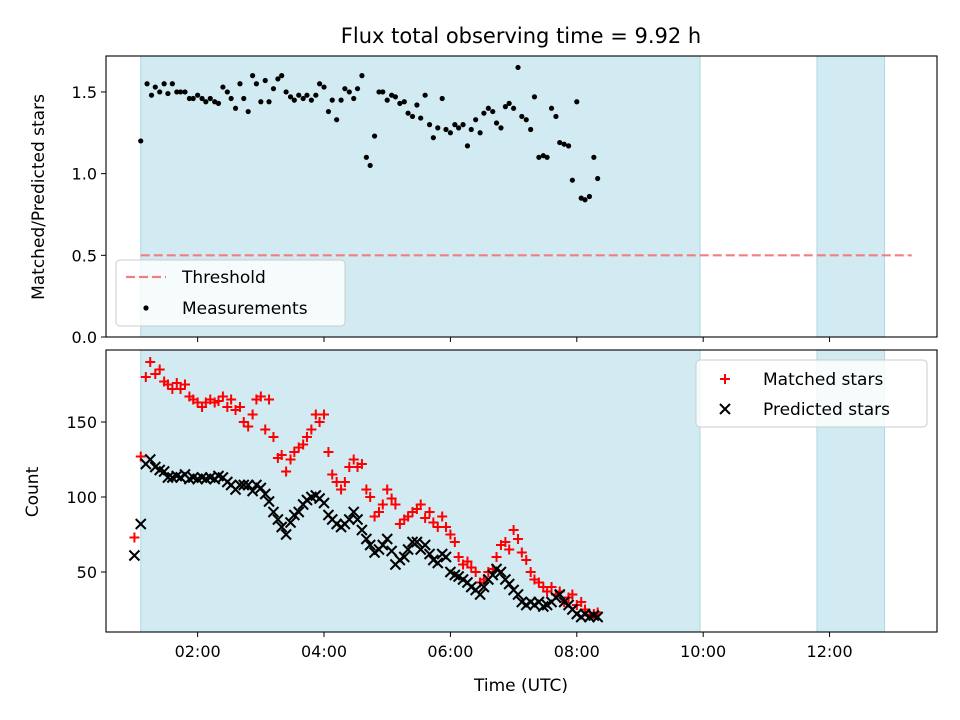  I want to click on y-tick-label-0-3: 1.5, so click(84, 92).